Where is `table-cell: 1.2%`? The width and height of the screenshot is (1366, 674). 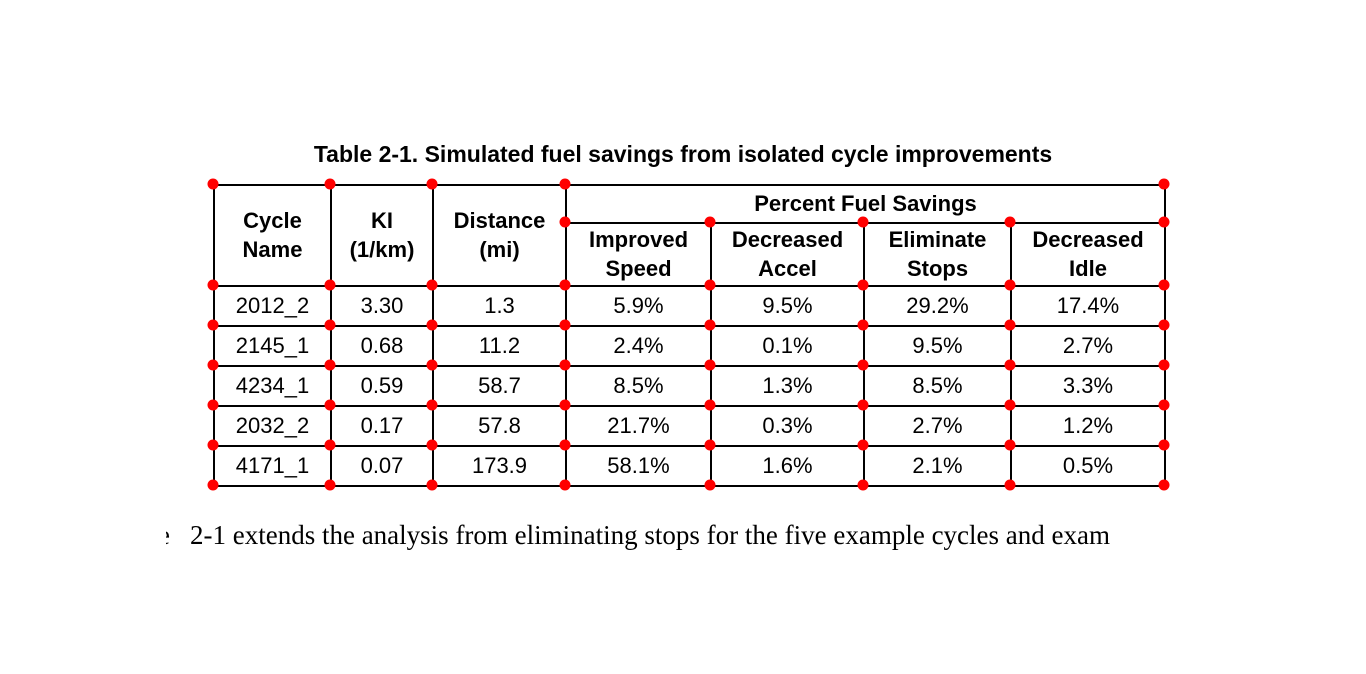 table-cell: 1.2% is located at coordinates (1088, 426).